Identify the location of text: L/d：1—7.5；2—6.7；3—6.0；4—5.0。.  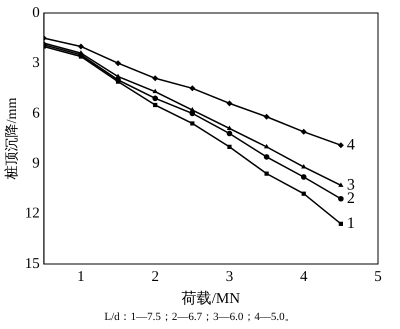
(200, 317).